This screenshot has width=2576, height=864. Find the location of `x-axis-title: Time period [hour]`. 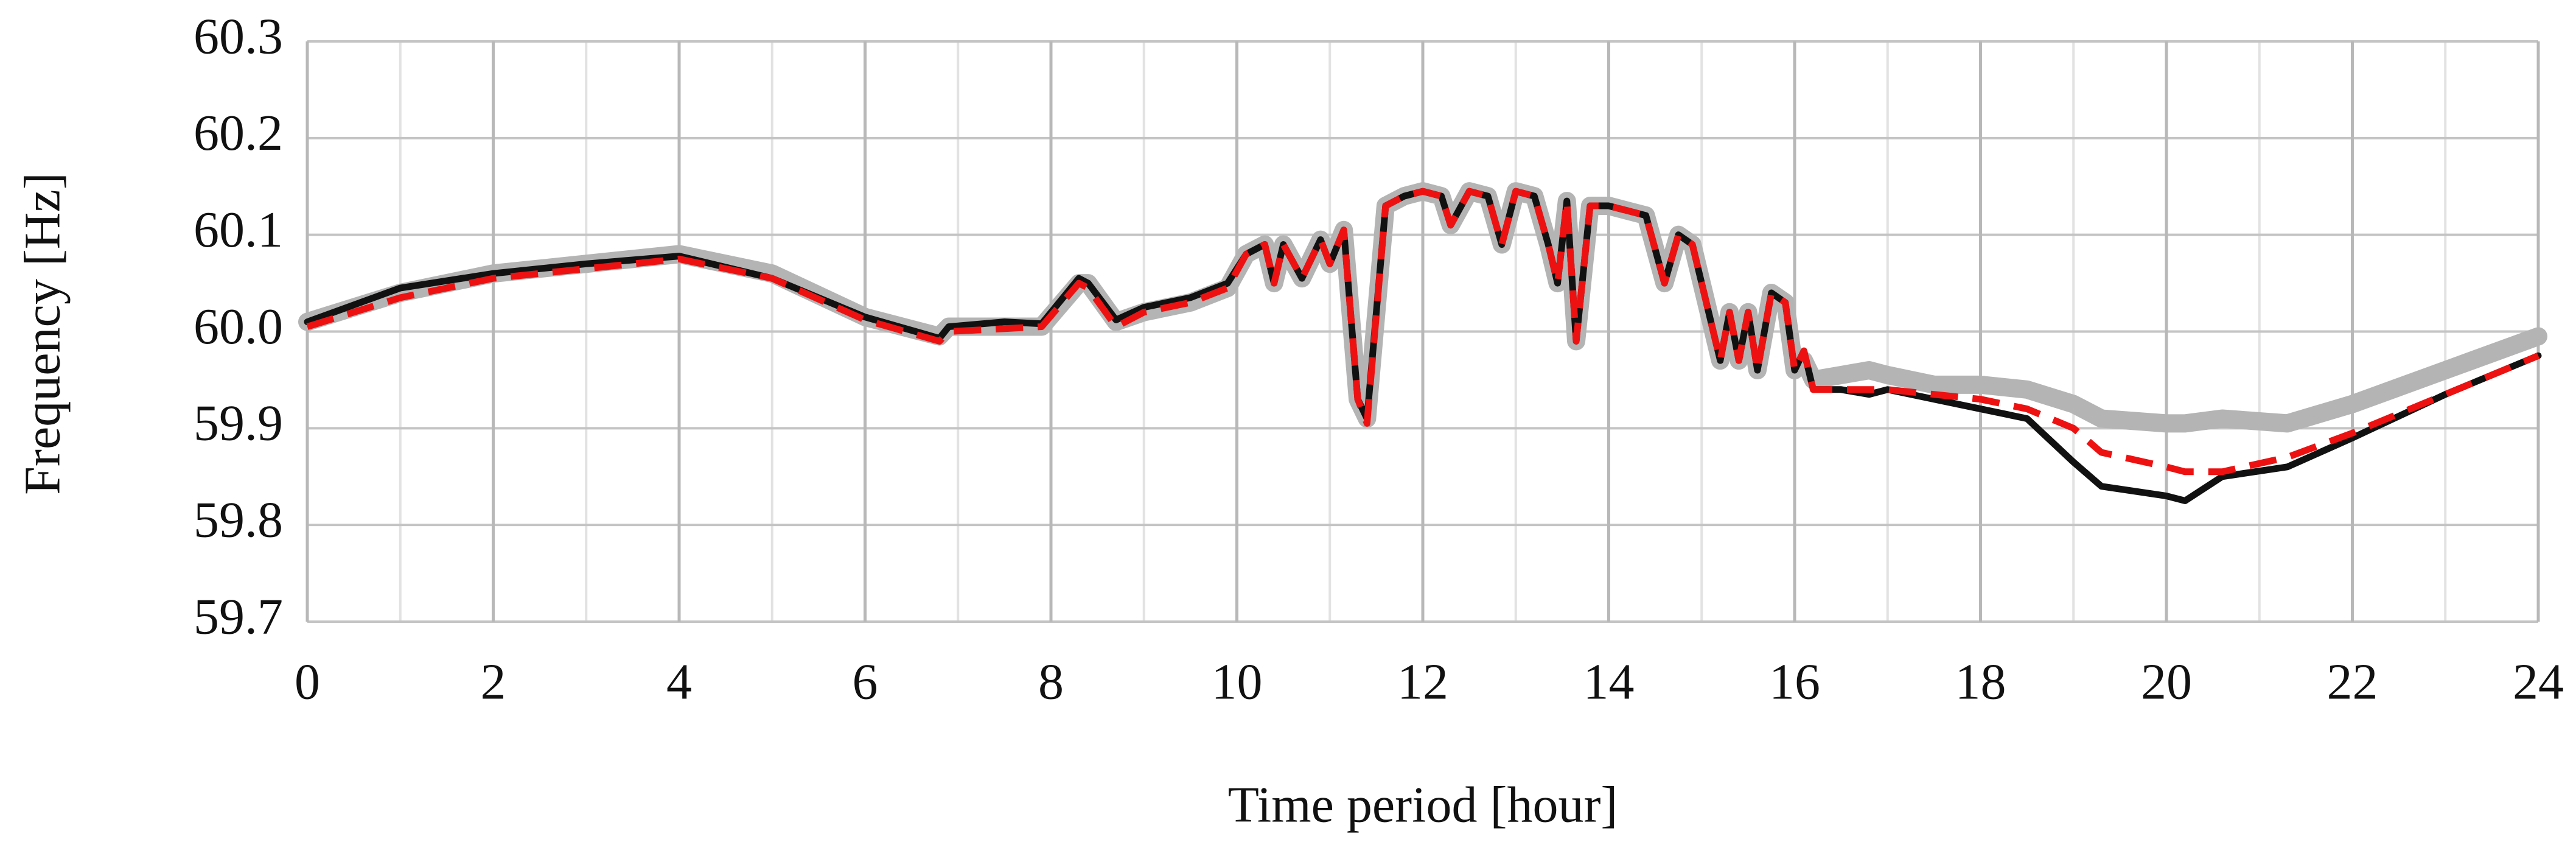

x-axis-title: Time period [hour] is located at coordinates (1423, 804).